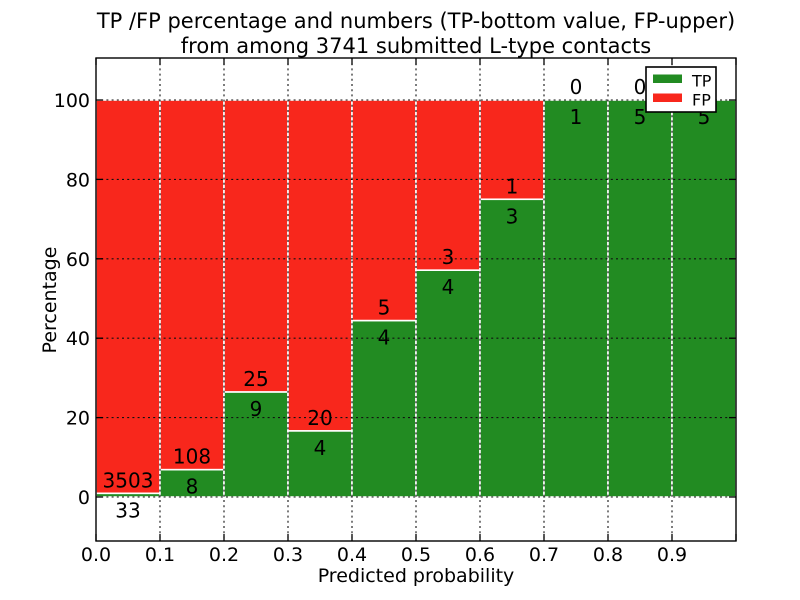 The image size is (800, 600). I want to click on x-tick-label-4: 0.4, so click(352, 555).